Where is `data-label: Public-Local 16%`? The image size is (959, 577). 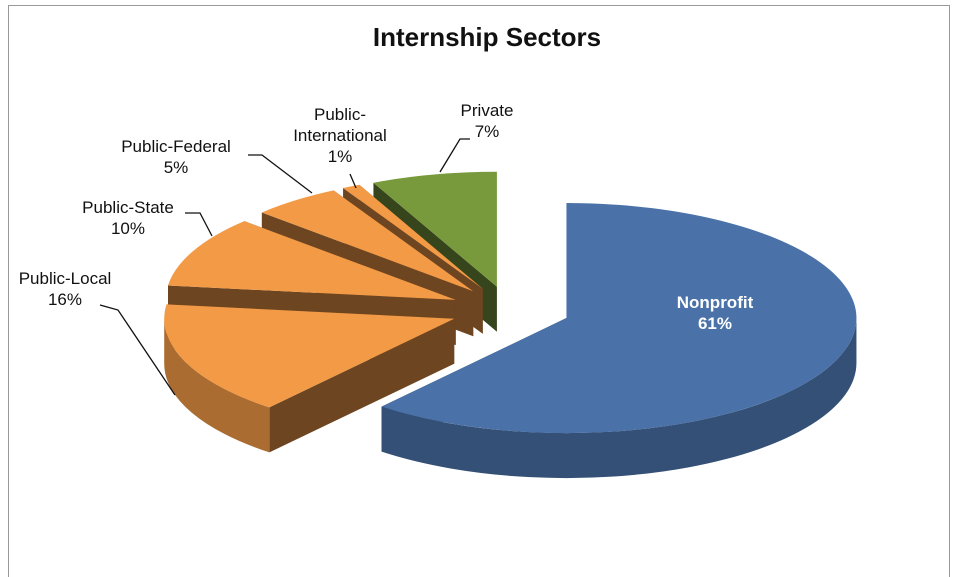
data-label: Public-Local 16% is located at coordinates (65, 289).